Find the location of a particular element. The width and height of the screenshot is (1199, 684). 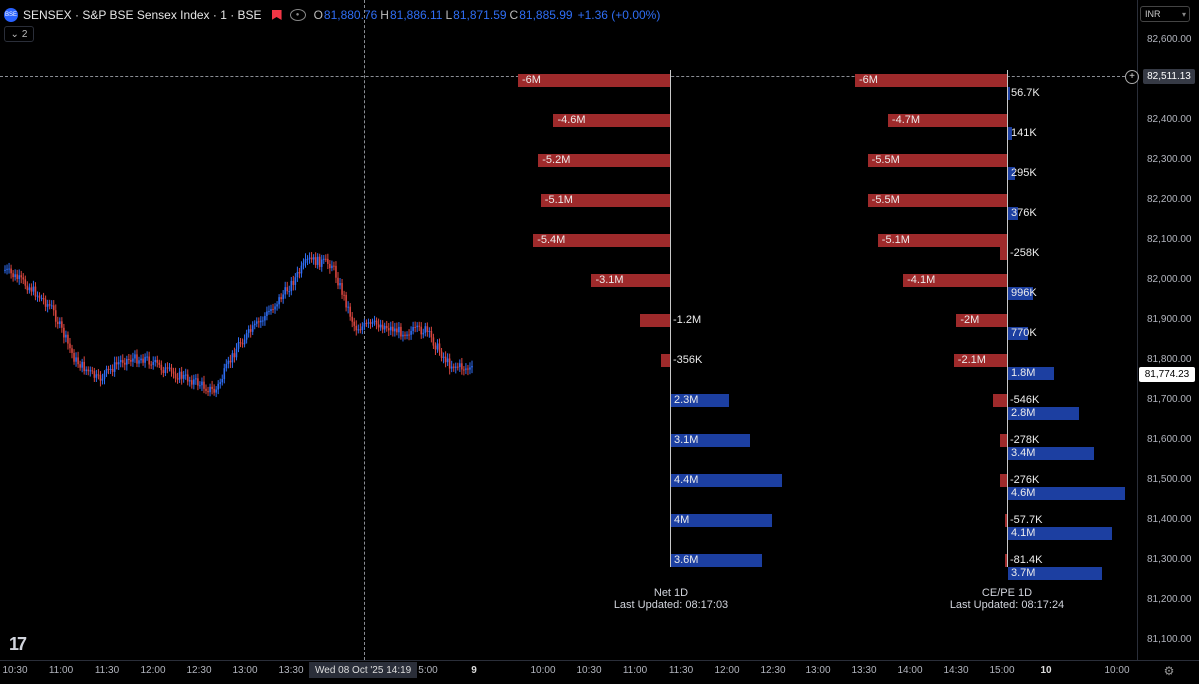

bar-value-label: 376K is located at coordinates (1024, 213).